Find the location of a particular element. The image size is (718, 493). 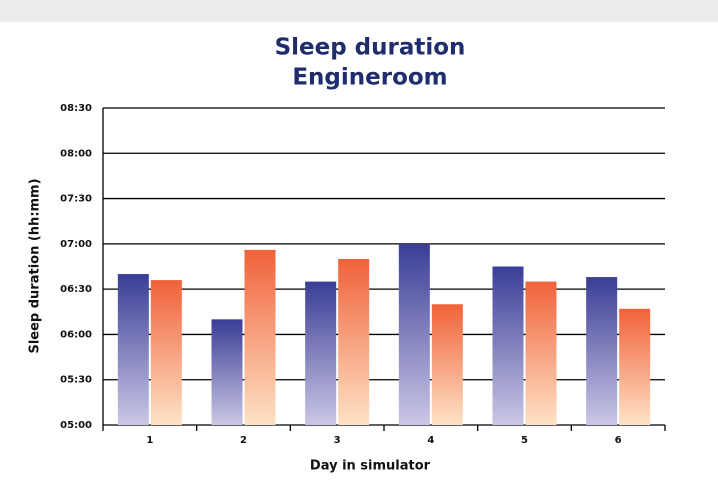

y-tick-label: 08:00 is located at coordinates (76, 153).